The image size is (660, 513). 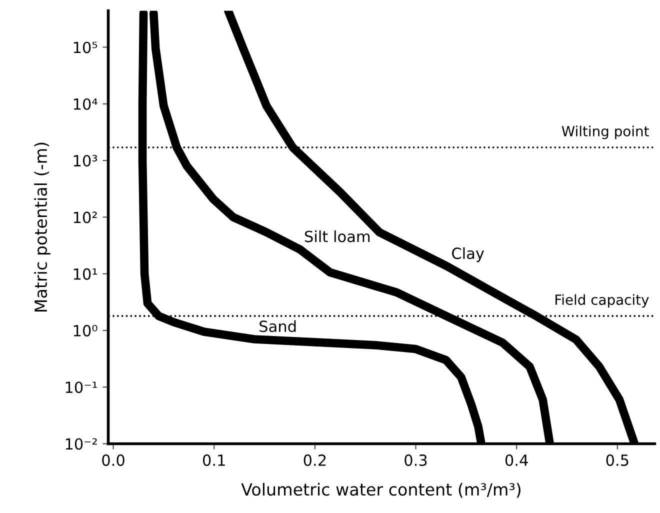 I want to click on y-tick-label: 10⁵, so click(x=86, y=48).